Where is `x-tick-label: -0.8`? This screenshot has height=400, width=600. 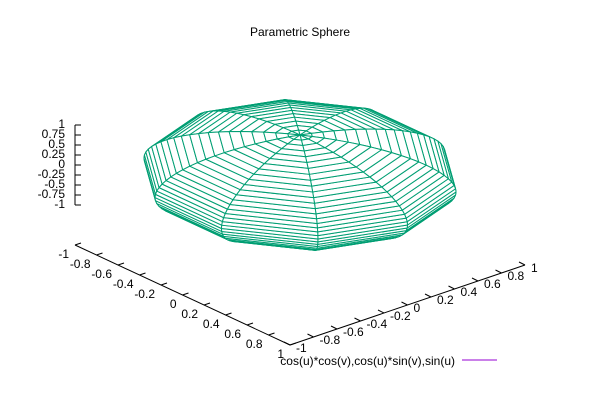 x-tick-label: -0.8 is located at coordinates (80, 264).